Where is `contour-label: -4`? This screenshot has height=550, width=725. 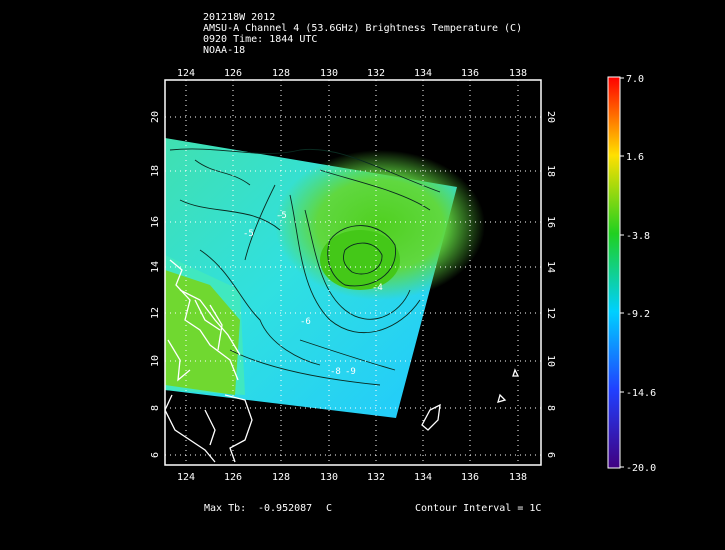
contour-label: -4 is located at coordinates (377, 288).